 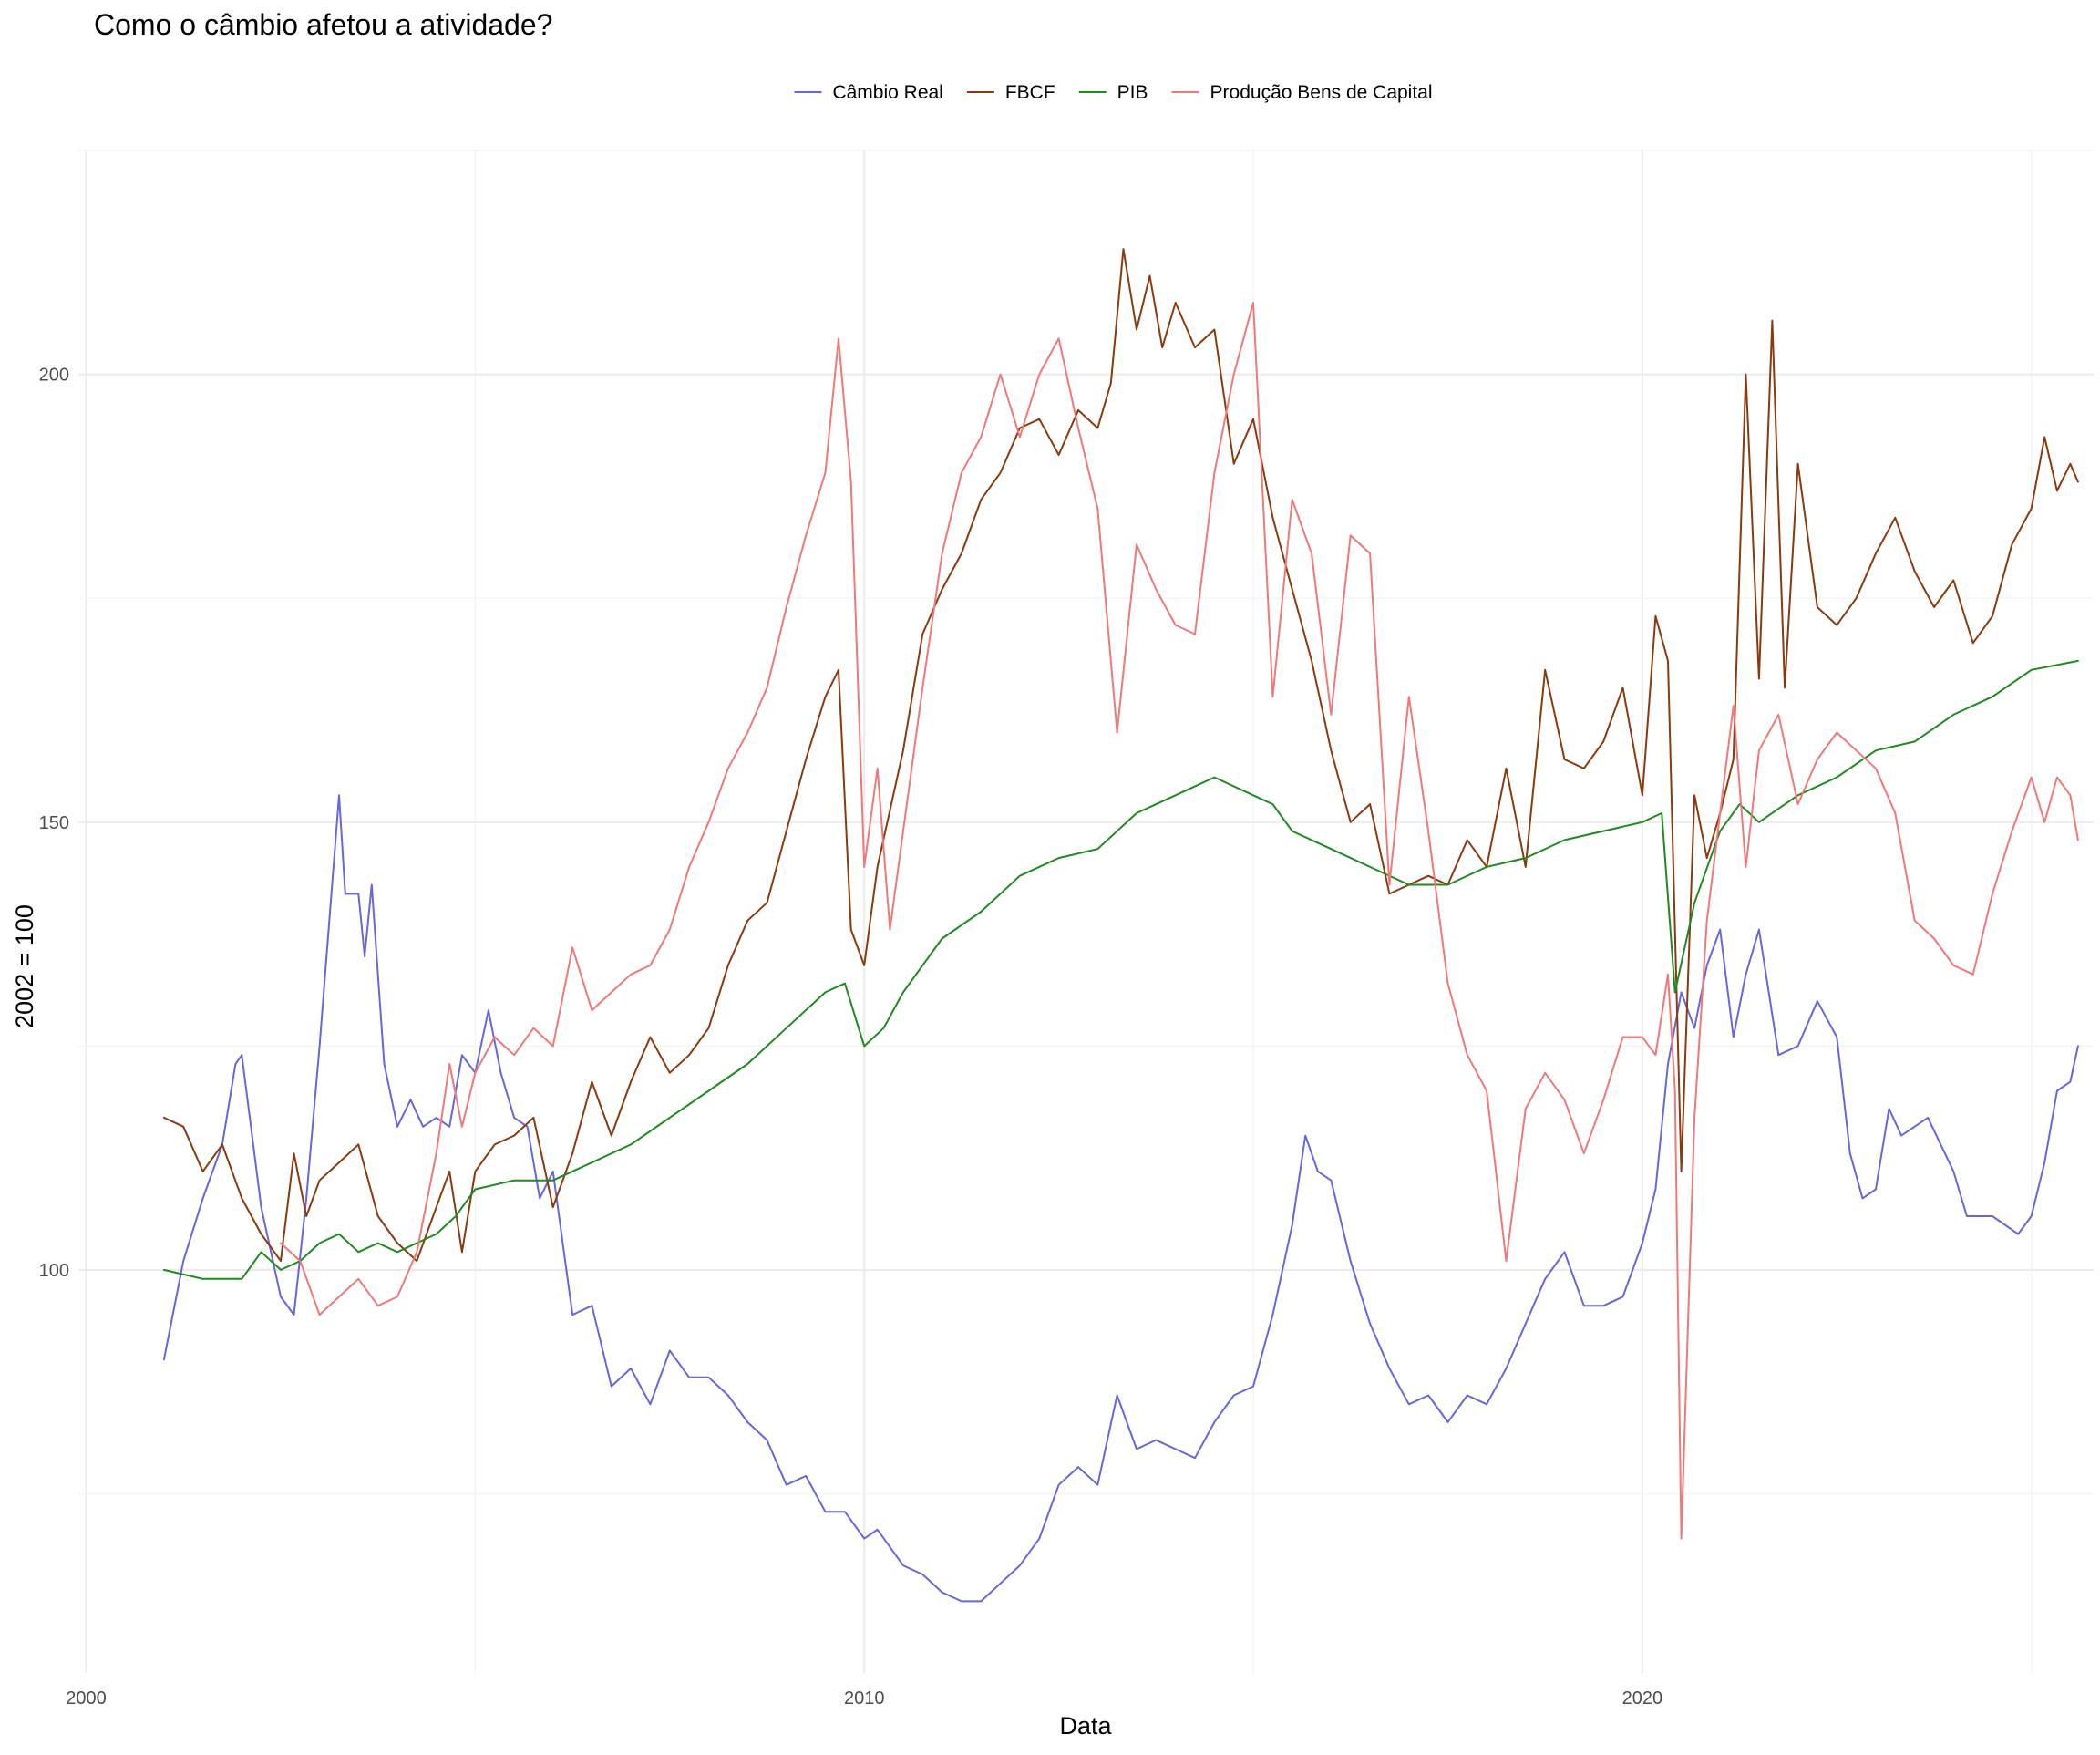 What do you see at coordinates (86, 1698) in the screenshot?
I see `x-tick-label: 2000` at bounding box center [86, 1698].